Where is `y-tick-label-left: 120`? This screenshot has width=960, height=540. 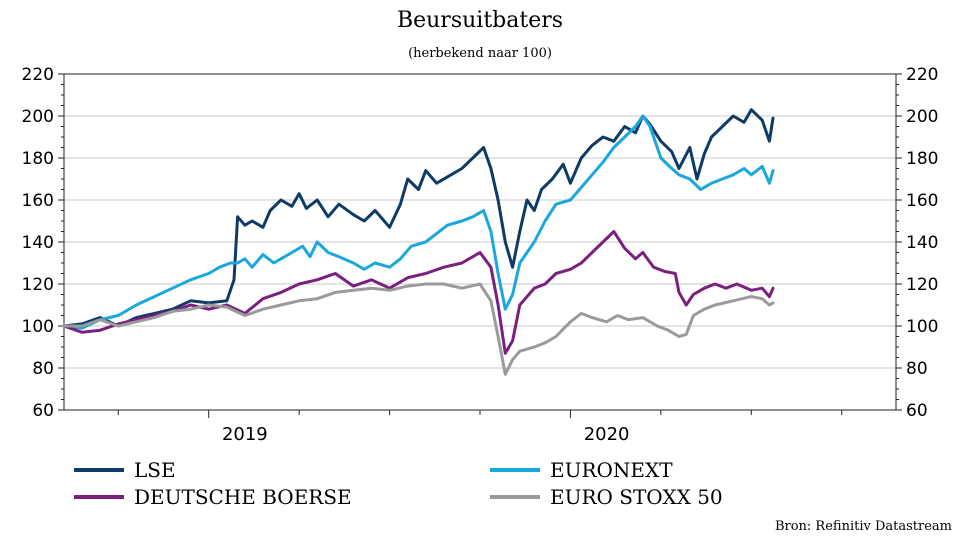
y-tick-label-left: 120 is located at coordinates (38, 285).